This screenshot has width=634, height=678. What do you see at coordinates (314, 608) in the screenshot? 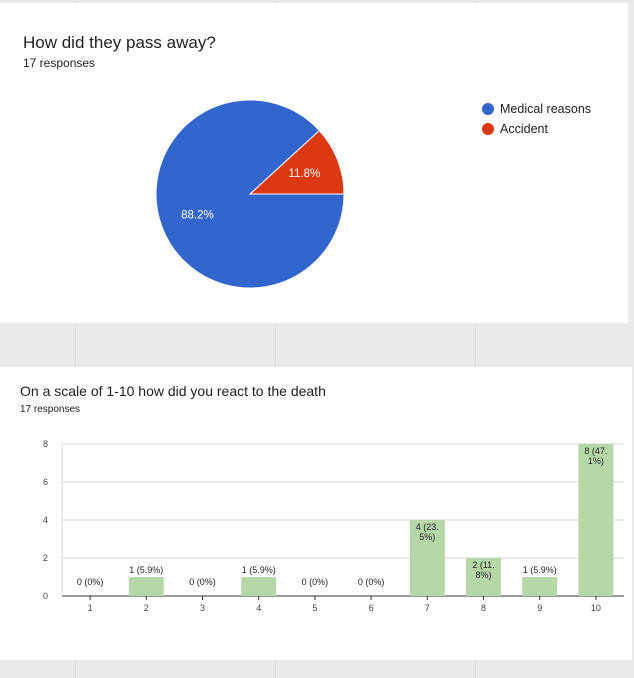
I see `x-tick-label: 5` at bounding box center [314, 608].